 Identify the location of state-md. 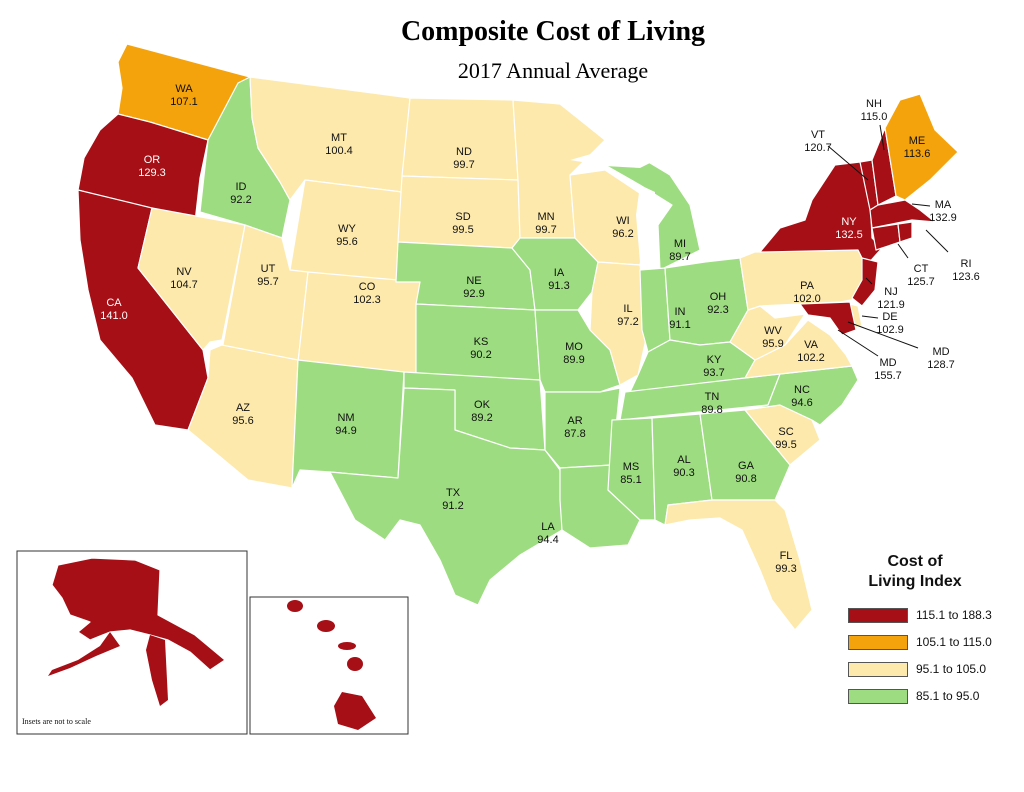
(828, 318).